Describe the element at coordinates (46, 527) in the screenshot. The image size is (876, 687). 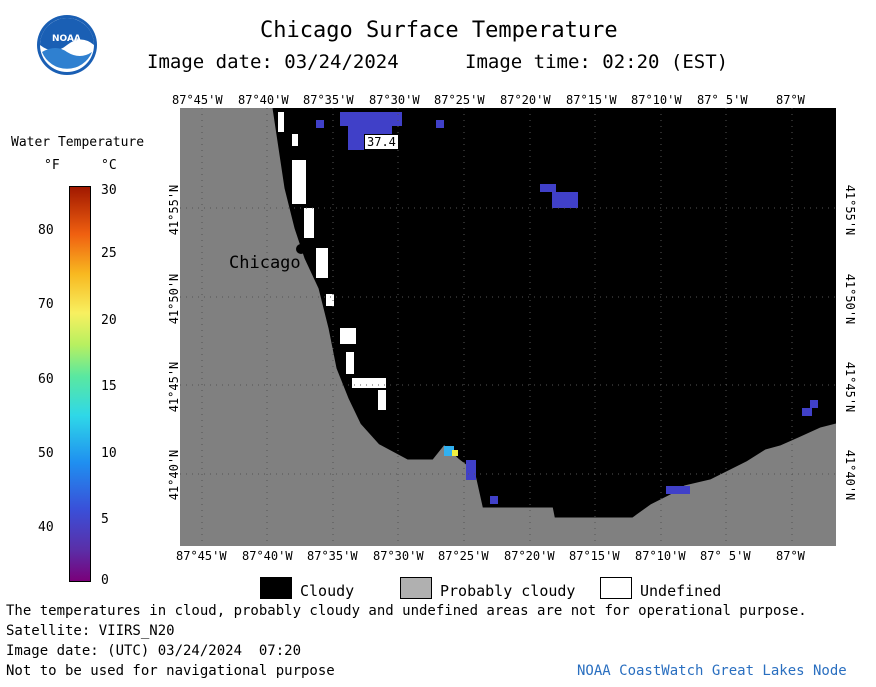
I see `f-tick-40: 40` at that location.